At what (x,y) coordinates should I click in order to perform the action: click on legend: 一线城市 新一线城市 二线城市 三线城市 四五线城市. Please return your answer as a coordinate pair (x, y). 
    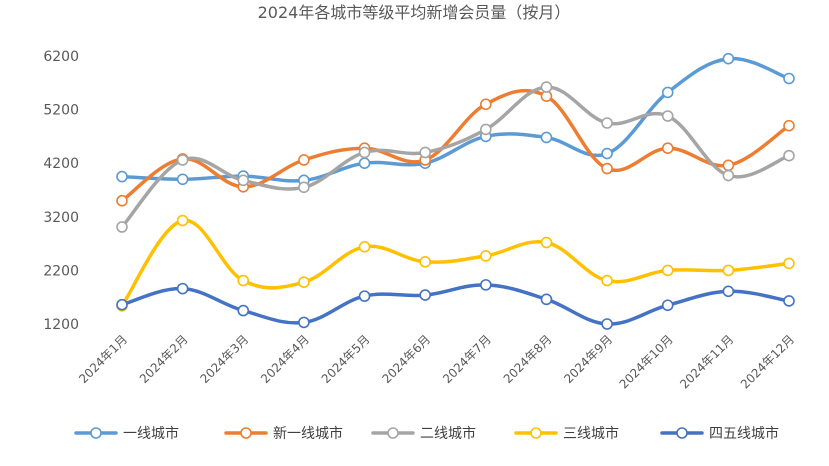
    Looking at the image, I should click on (426, 433).